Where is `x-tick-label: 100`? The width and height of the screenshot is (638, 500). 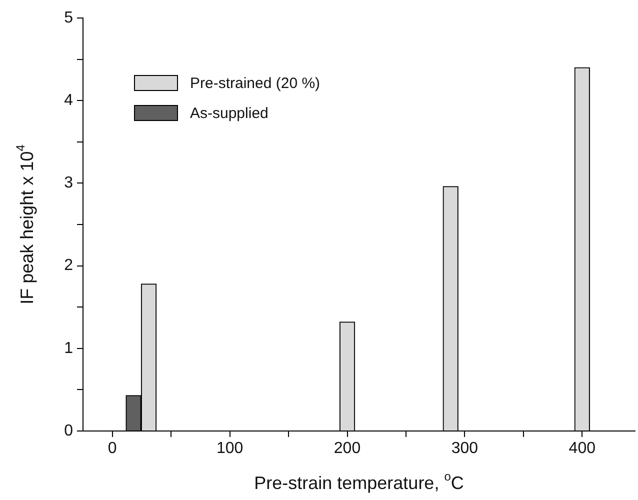 x-tick-label: 100 is located at coordinates (230, 449).